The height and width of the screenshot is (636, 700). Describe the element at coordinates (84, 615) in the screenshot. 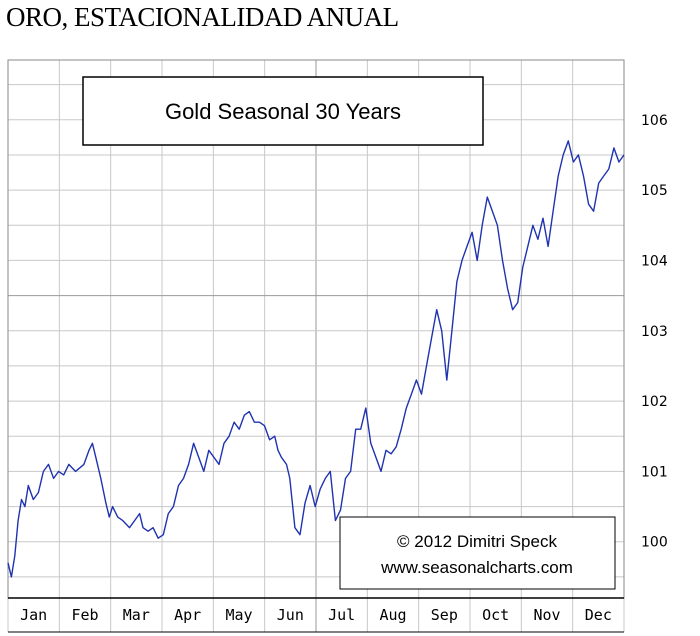

I see `x-tick-label: Feb` at that location.